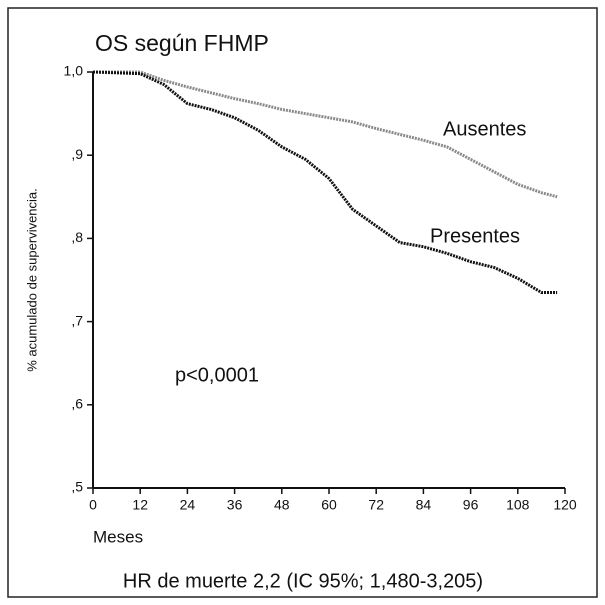 This screenshot has width=605, height=605. Describe the element at coordinates (303, 581) in the screenshot. I see `hr-note: HR de muerte 2,2 (IC 95%; 1,480-3,205)` at that location.